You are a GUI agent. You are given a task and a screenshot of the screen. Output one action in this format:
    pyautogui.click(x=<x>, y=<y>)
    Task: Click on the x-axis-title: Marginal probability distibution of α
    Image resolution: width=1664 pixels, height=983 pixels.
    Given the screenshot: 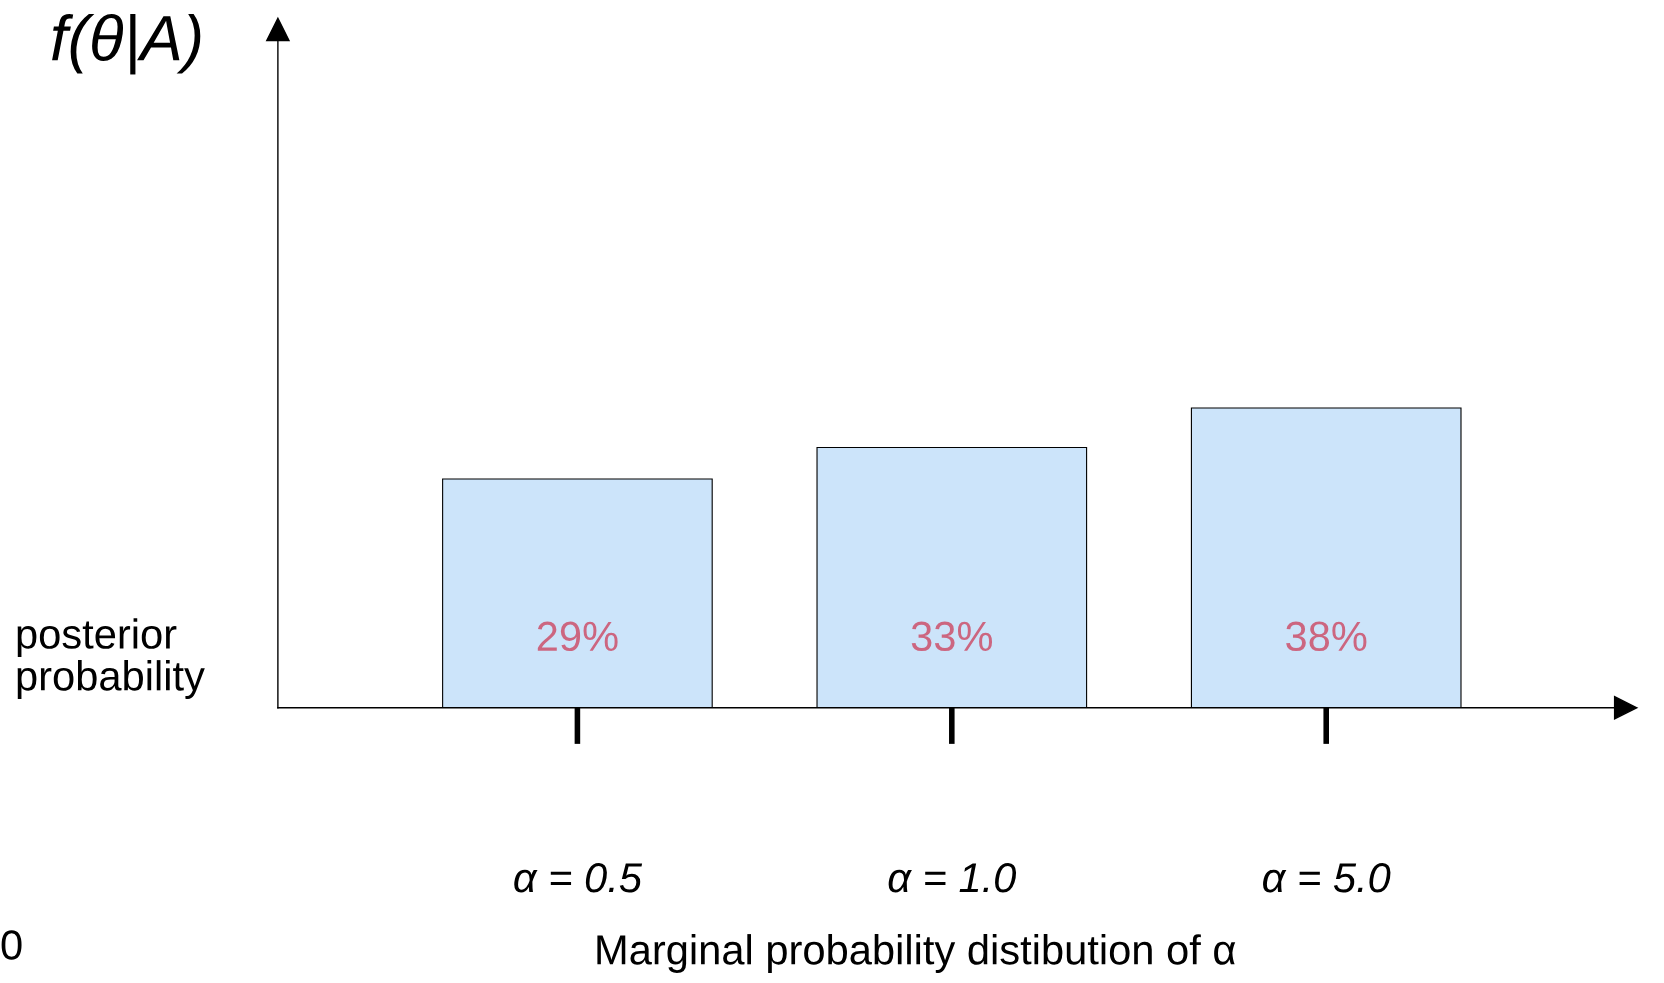 What is the action you would take?
    pyautogui.click(x=916, y=953)
    